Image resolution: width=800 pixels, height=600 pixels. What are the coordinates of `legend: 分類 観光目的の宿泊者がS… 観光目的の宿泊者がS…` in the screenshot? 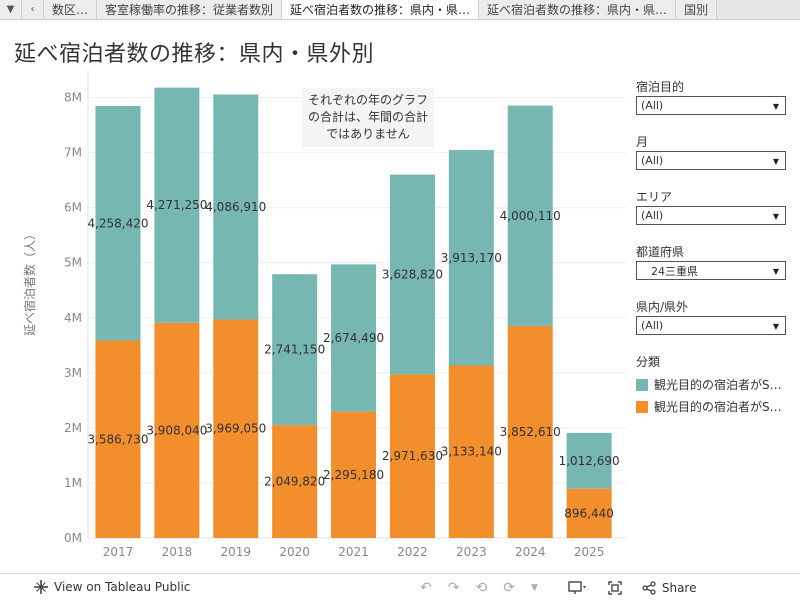 It's located at (716, 384).